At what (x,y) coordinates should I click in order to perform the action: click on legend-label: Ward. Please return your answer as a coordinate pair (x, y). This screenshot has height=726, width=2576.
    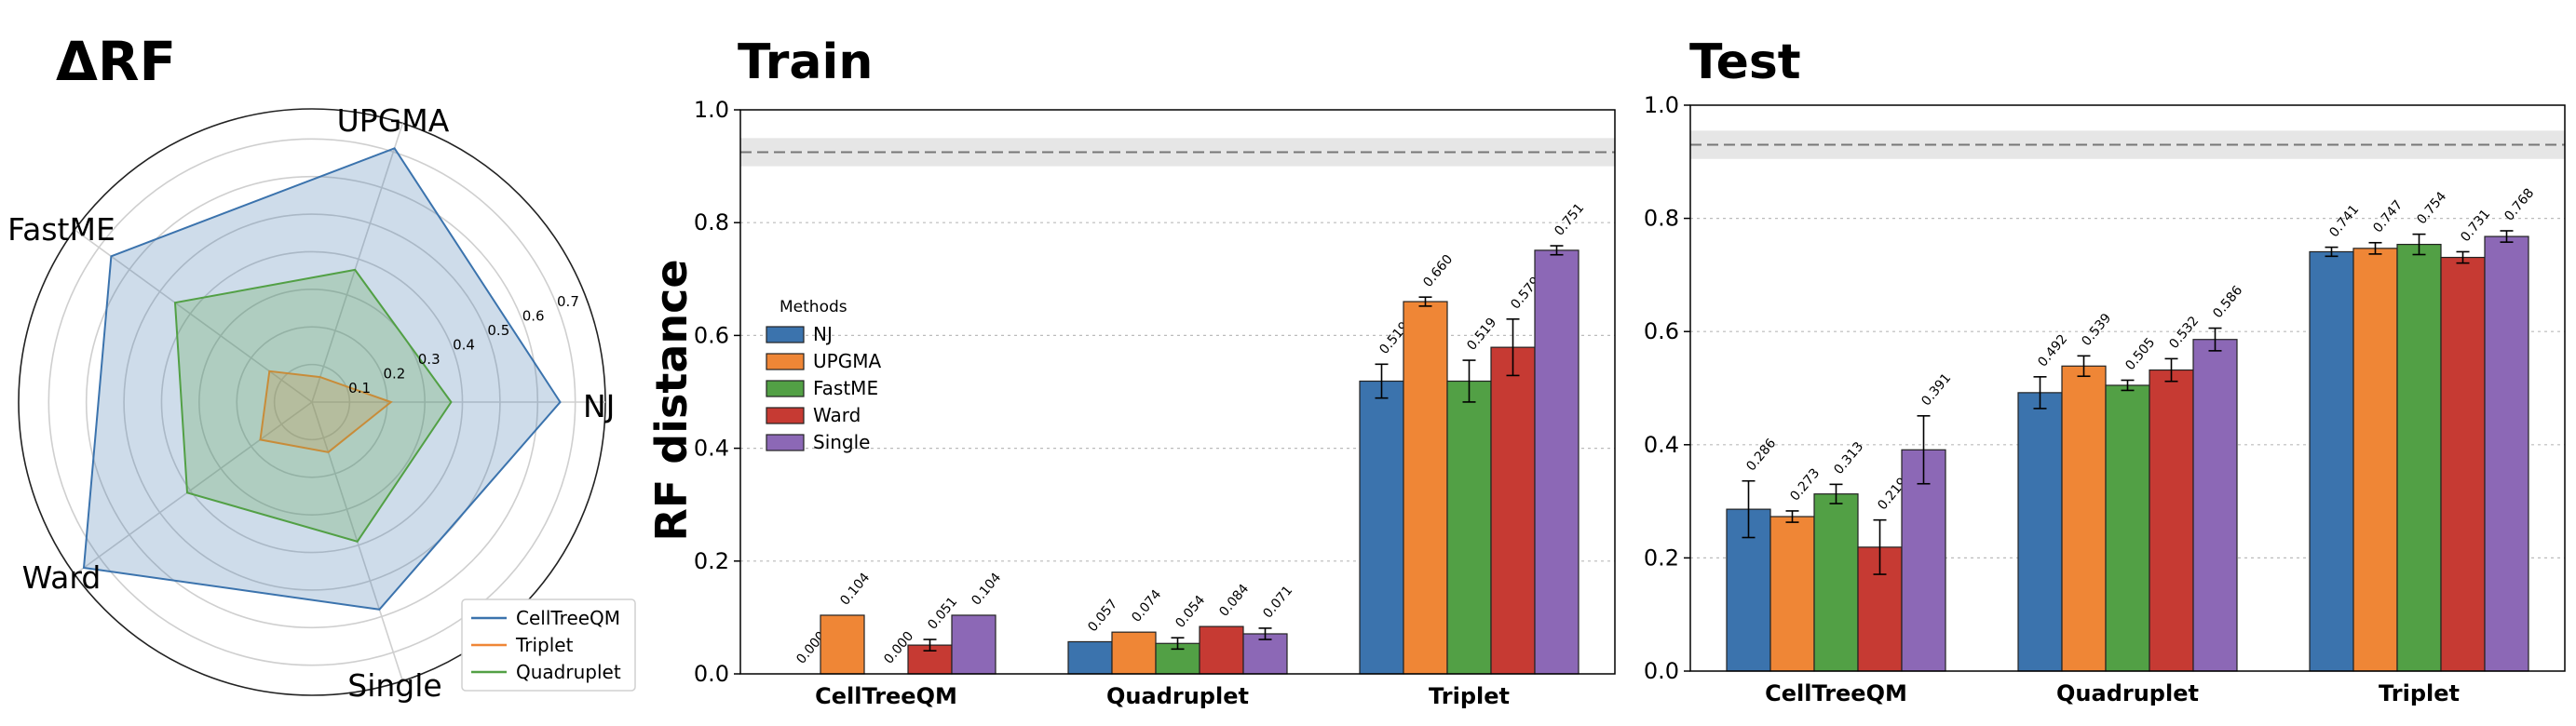
    Looking at the image, I should click on (837, 415).